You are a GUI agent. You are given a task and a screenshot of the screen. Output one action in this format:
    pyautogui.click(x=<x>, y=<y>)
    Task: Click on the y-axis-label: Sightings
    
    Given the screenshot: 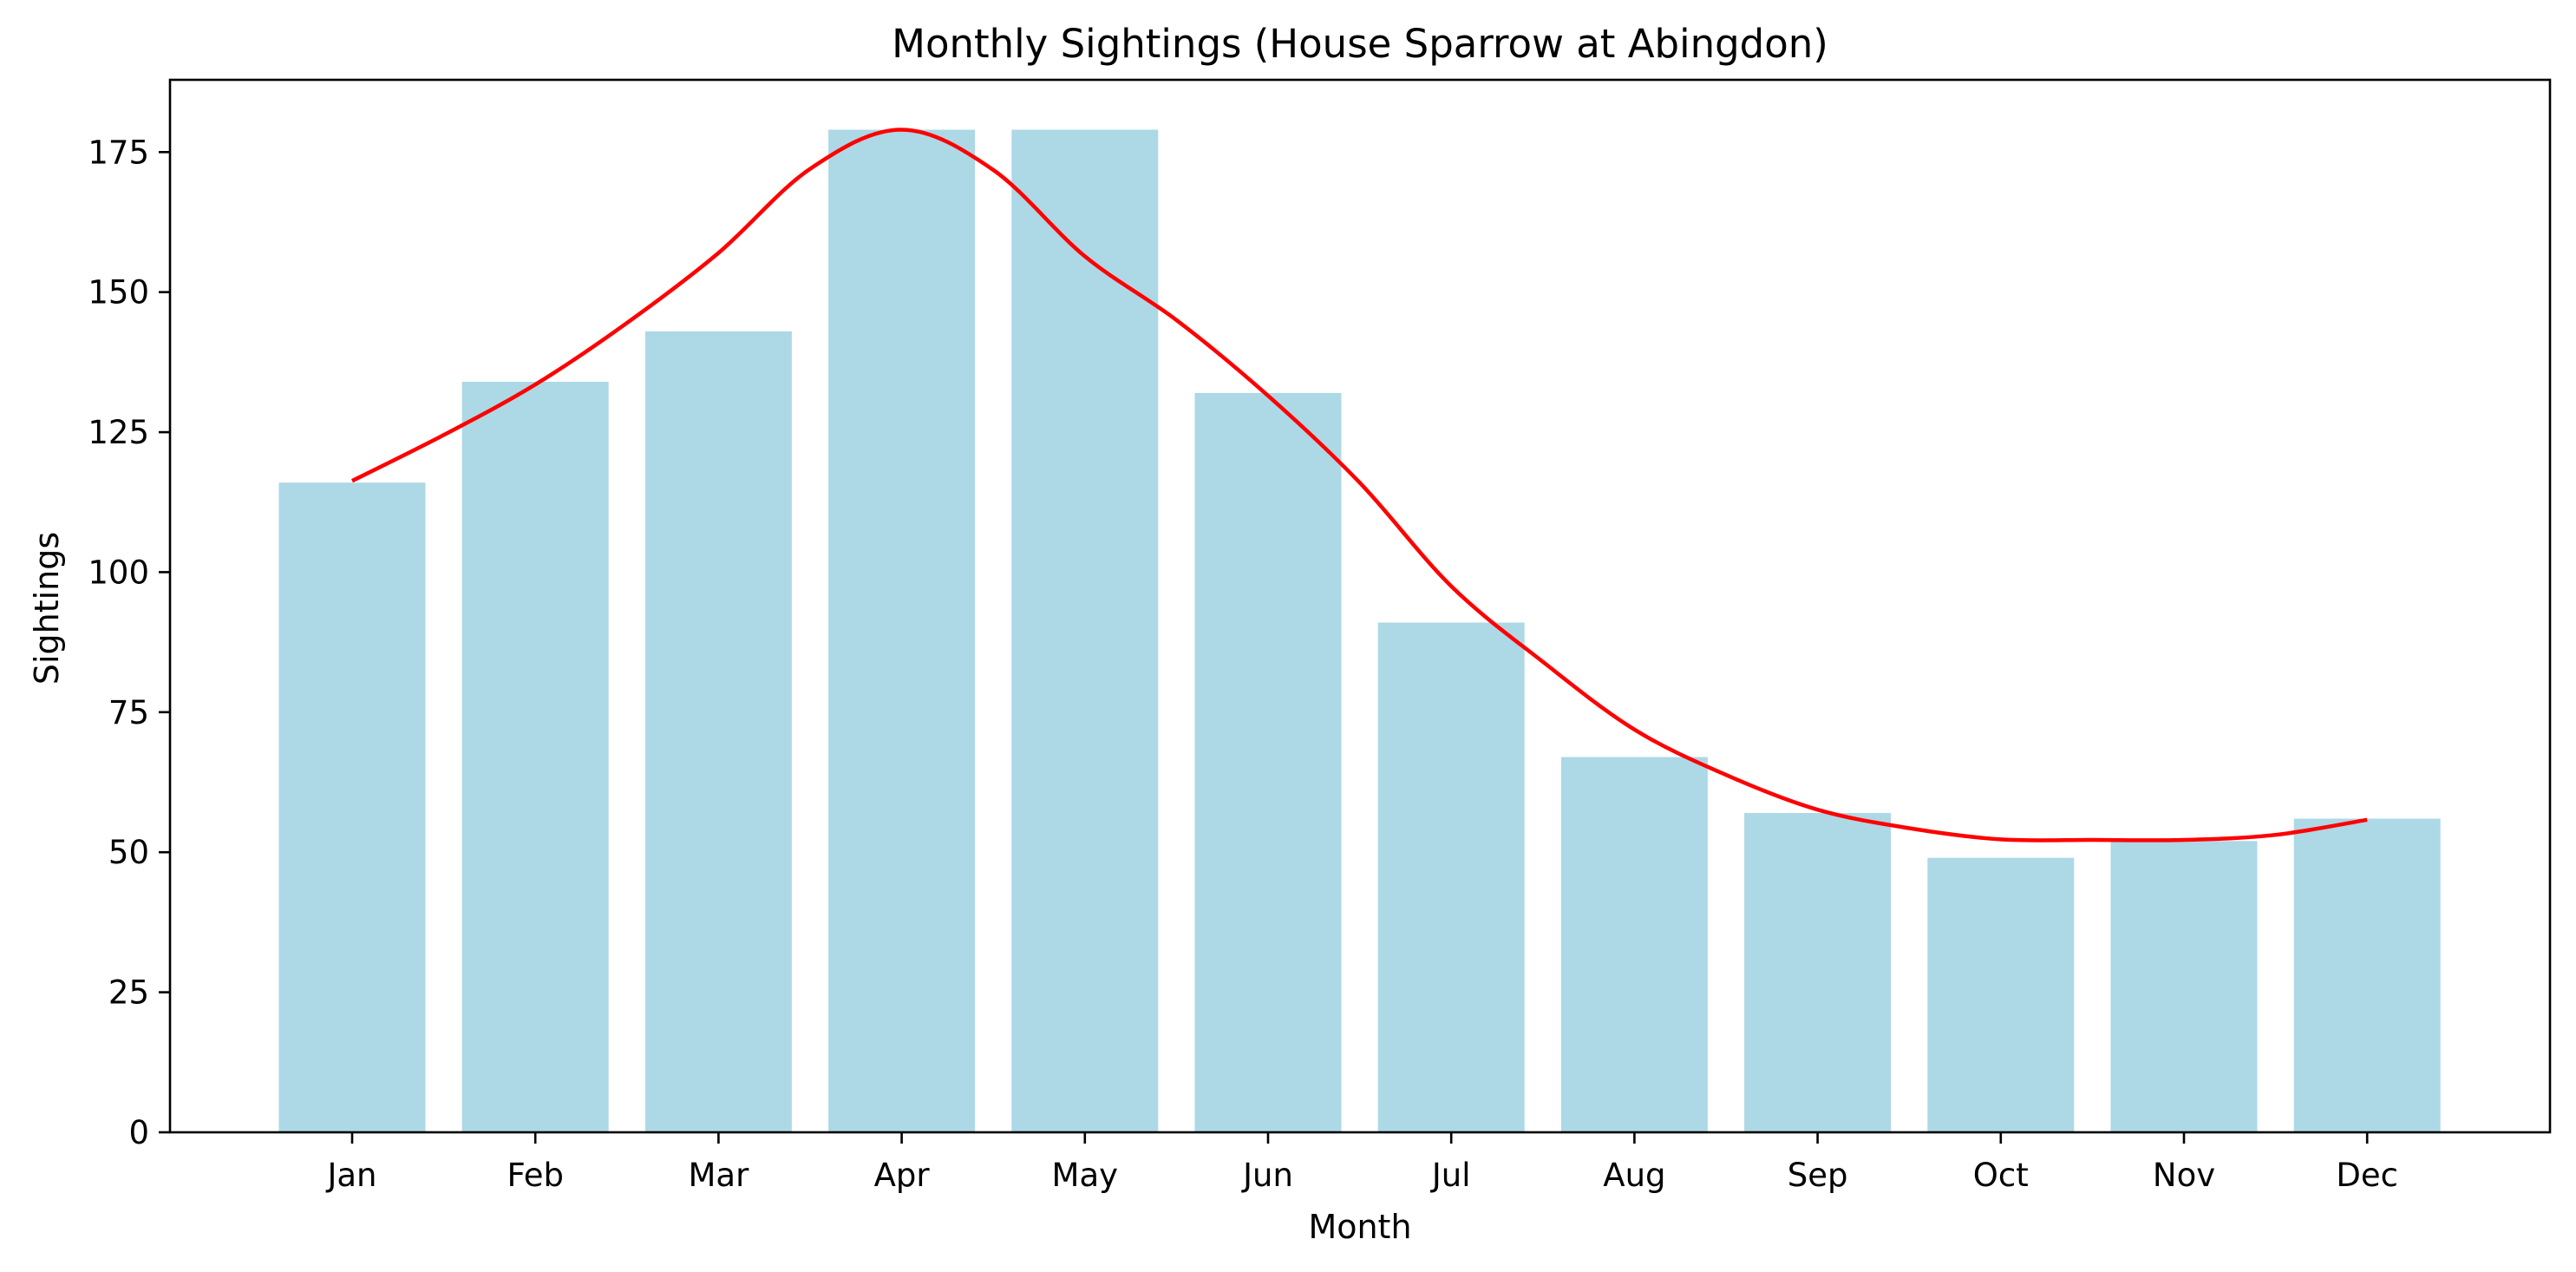 What is the action you would take?
    pyautogui.click(x=47, y=608)
    